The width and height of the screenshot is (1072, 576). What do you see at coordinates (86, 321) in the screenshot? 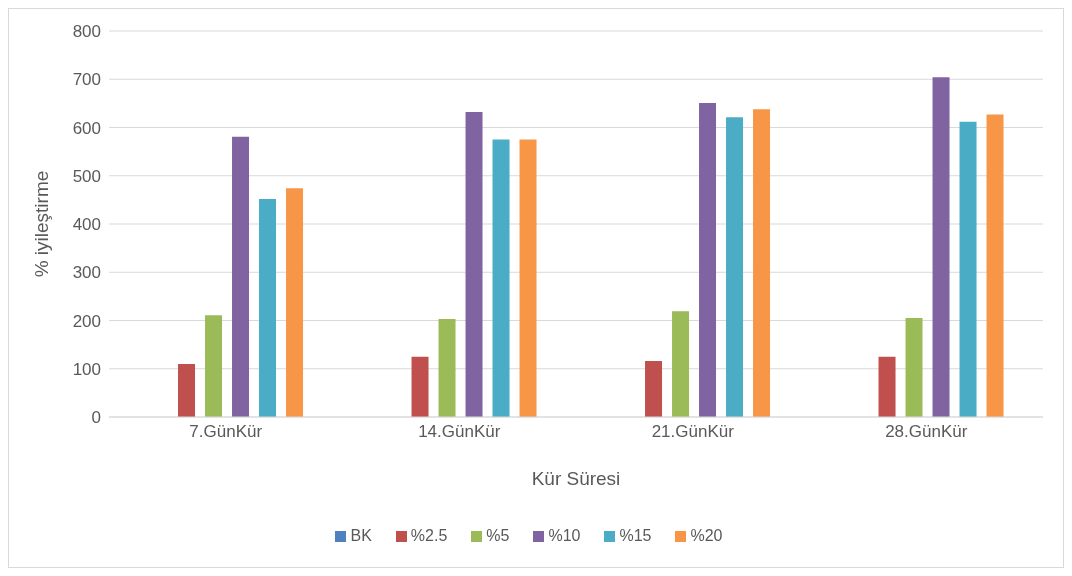
I see `y-tick-label: 200` at bounding box center [86, 321].